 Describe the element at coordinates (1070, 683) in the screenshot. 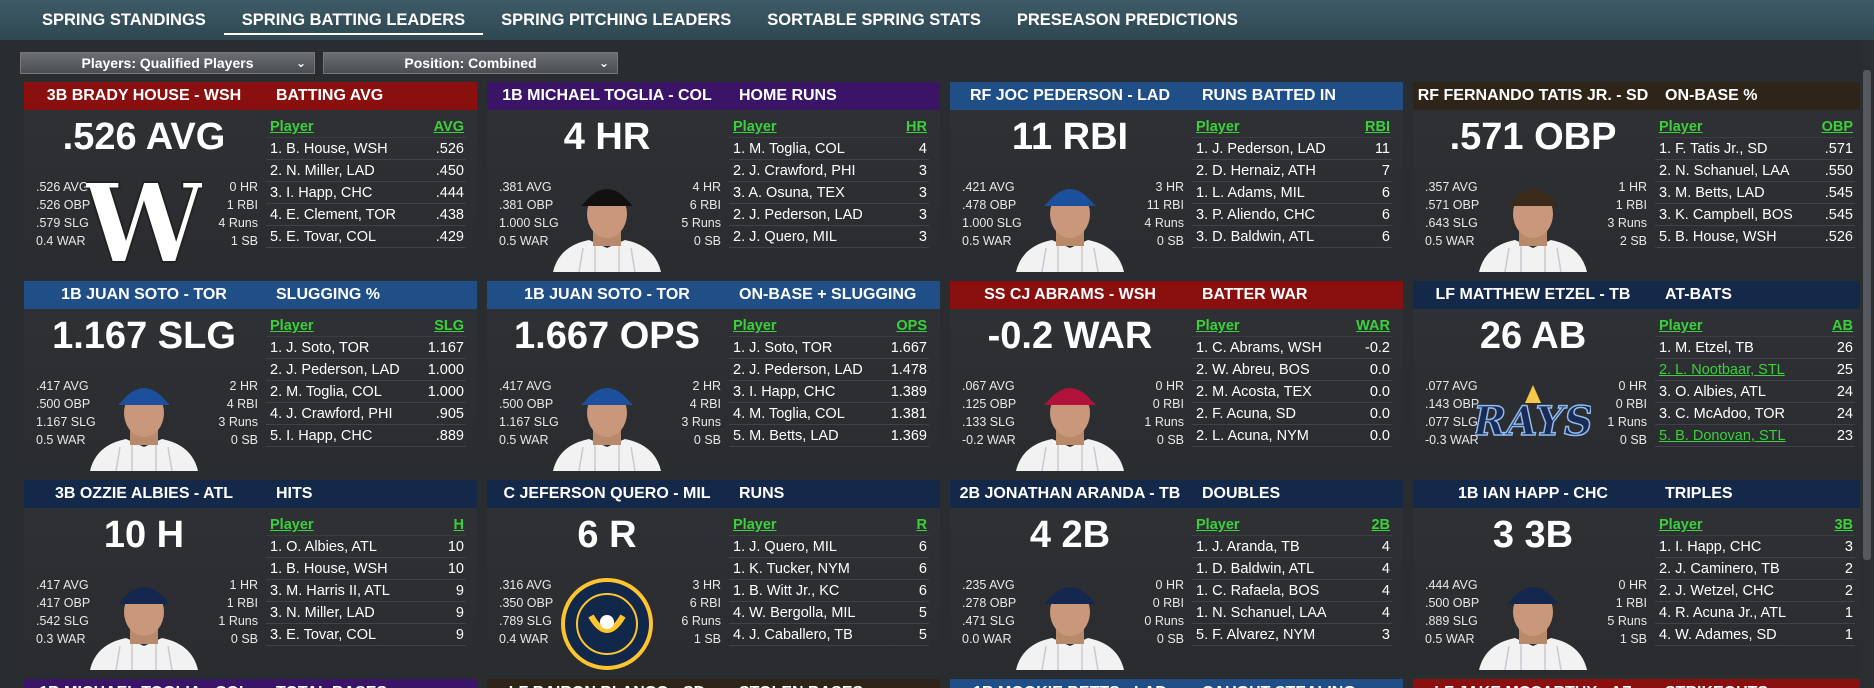

I see `card-player-name: 1B MOOKIE BETTS - LAD` at that location.